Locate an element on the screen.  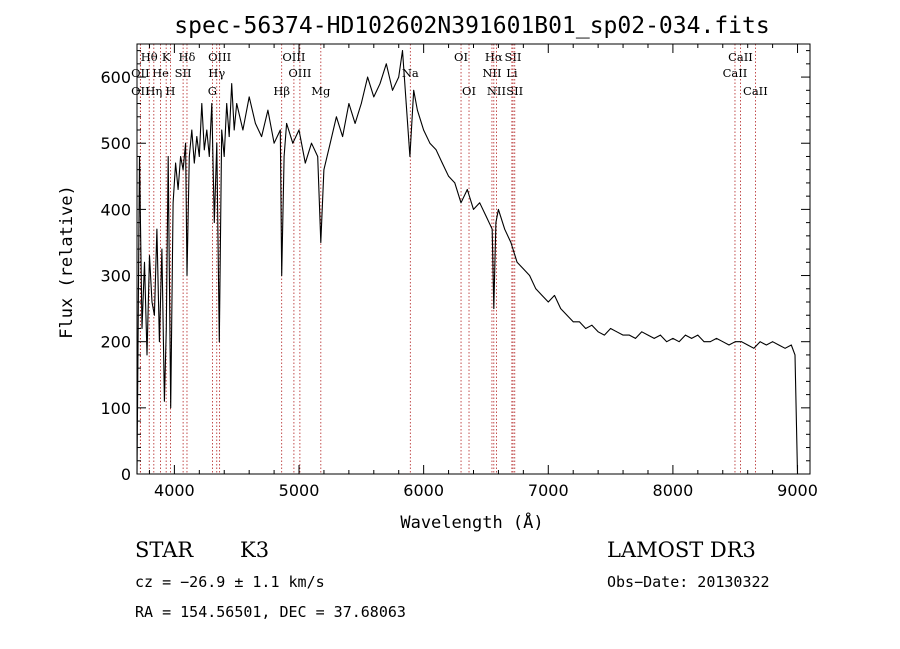
line-label-4: Hη is located at coordinates (153, 91).